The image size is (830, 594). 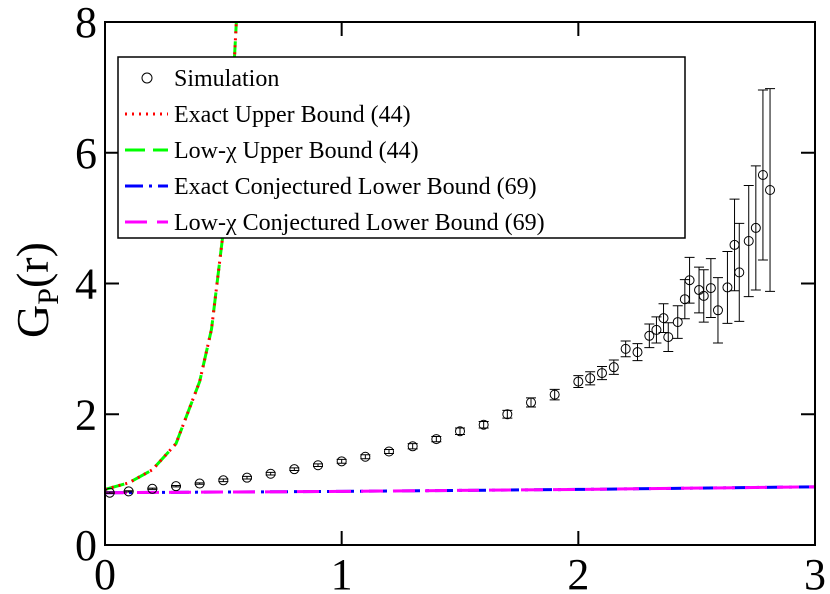 I want to click on legend-label: Exact Upper Bound (44), so click(x=292, y=115).